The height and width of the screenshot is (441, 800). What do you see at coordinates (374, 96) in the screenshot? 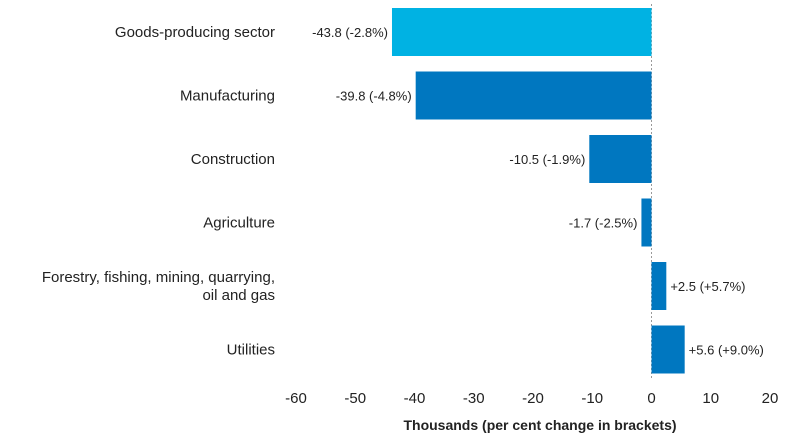
I see `data-label: -39.8 (-4.8%)` at bounding box center [374, 96].